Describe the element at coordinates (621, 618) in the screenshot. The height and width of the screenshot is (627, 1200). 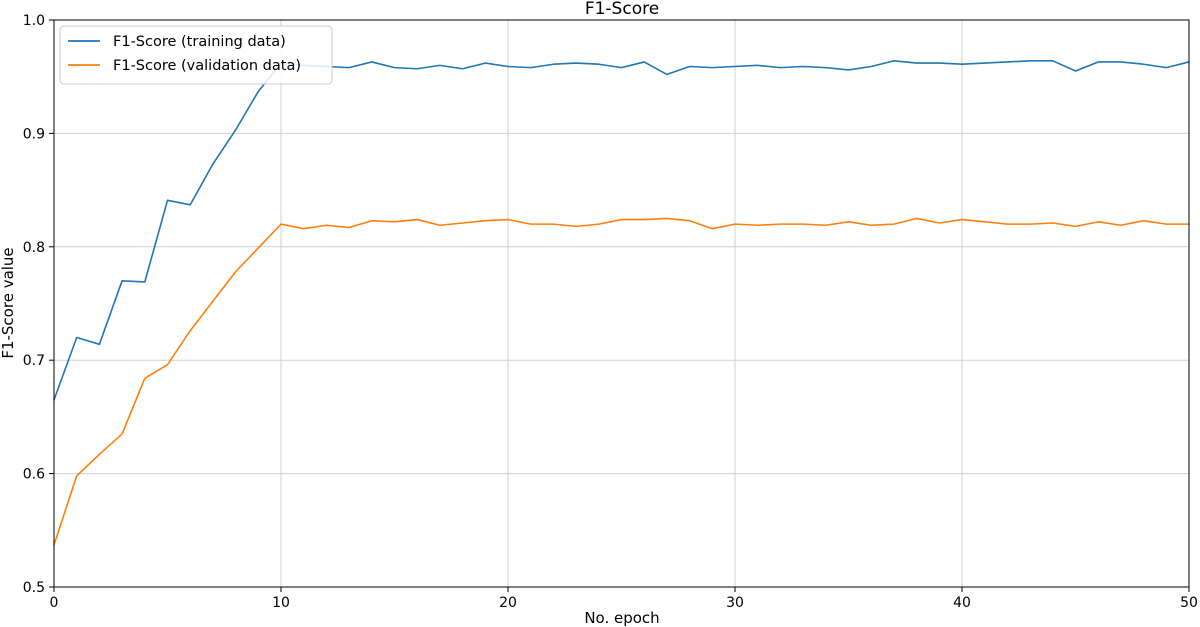
I see `x-axis-title: No. epoch` at that location.